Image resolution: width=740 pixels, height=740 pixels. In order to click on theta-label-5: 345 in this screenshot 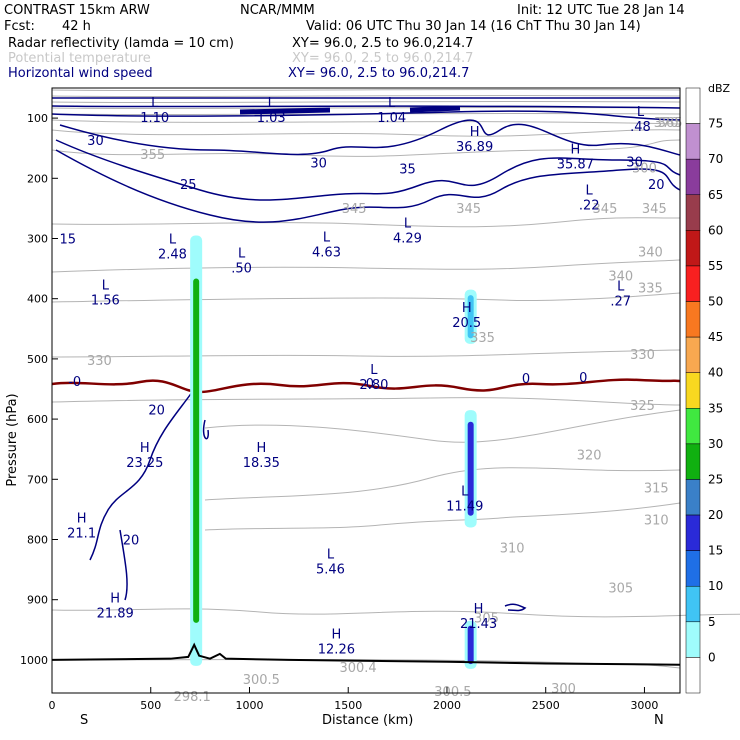, I will do `click(468, 209)`.